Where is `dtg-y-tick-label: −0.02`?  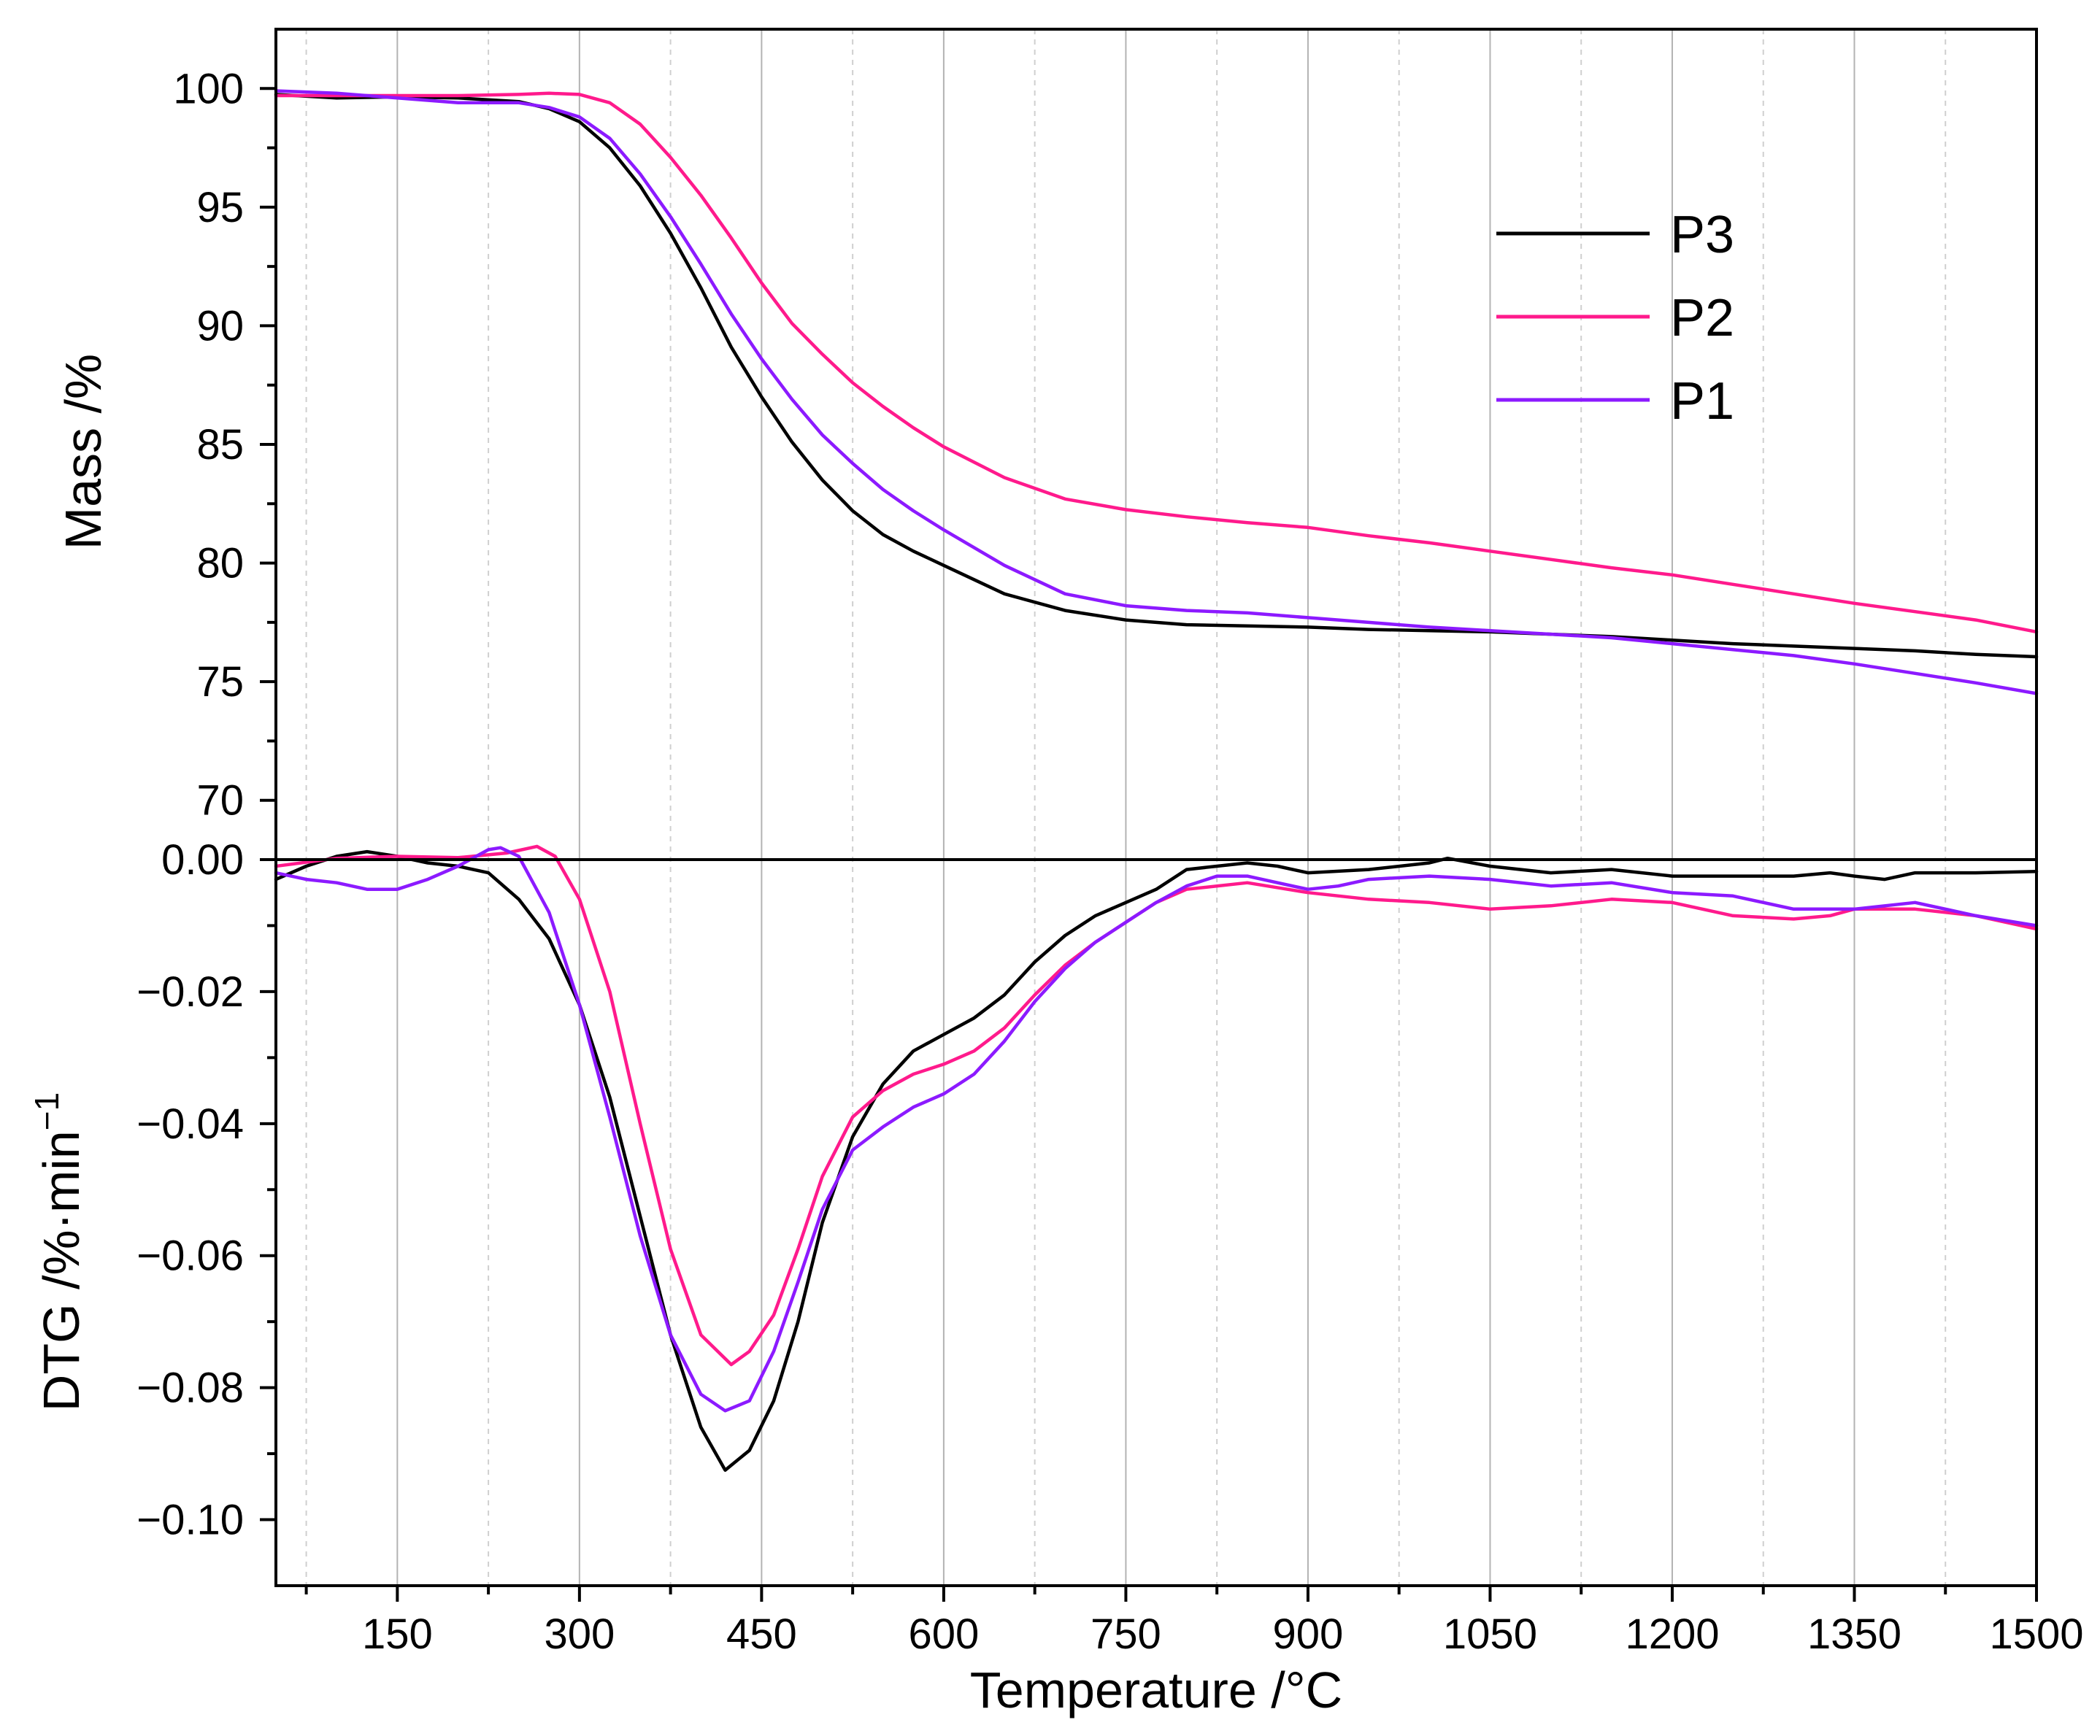
dtg-y-tick-label: −0.02 is located at coordinates (190, 992).